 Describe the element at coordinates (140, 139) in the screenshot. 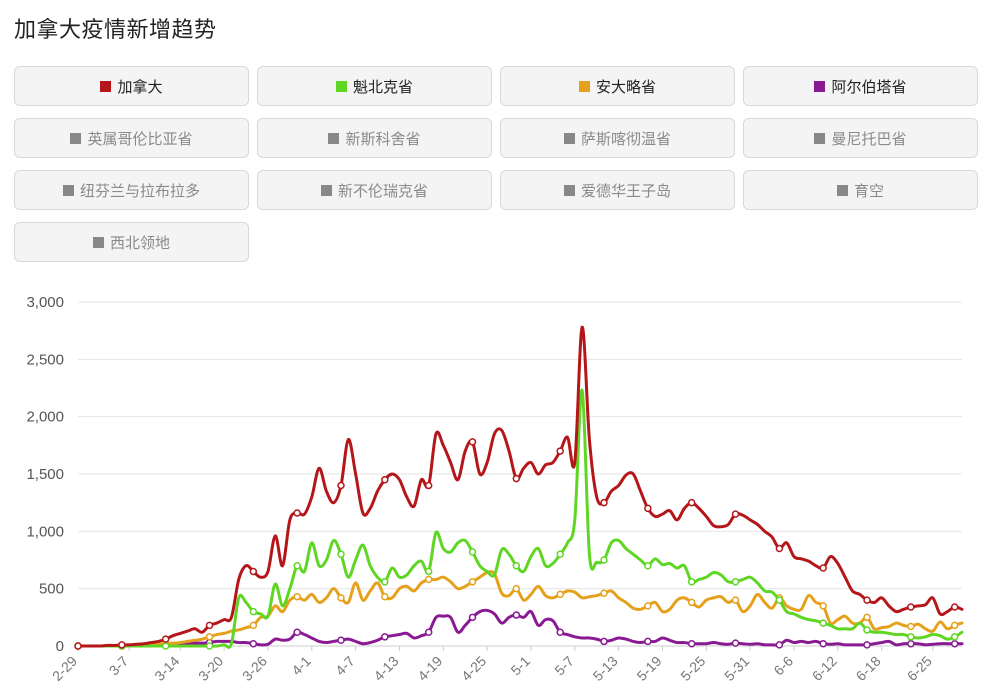

I see `legend-label-4: 英属哥伦比亚省` at that location.